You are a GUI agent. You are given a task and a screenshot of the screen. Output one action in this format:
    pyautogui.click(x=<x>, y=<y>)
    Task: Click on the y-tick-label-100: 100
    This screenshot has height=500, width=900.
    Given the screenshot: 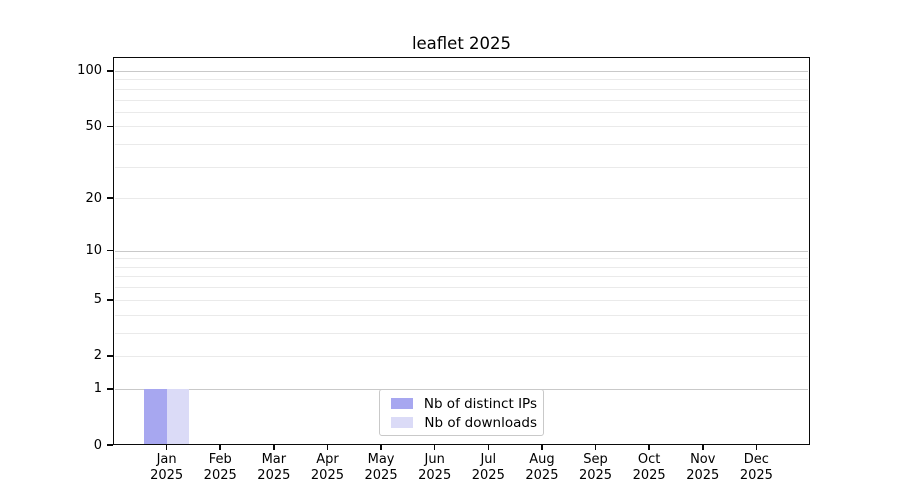 What is the action you would take?
    pyautogui.click(x=89, y=71)
    